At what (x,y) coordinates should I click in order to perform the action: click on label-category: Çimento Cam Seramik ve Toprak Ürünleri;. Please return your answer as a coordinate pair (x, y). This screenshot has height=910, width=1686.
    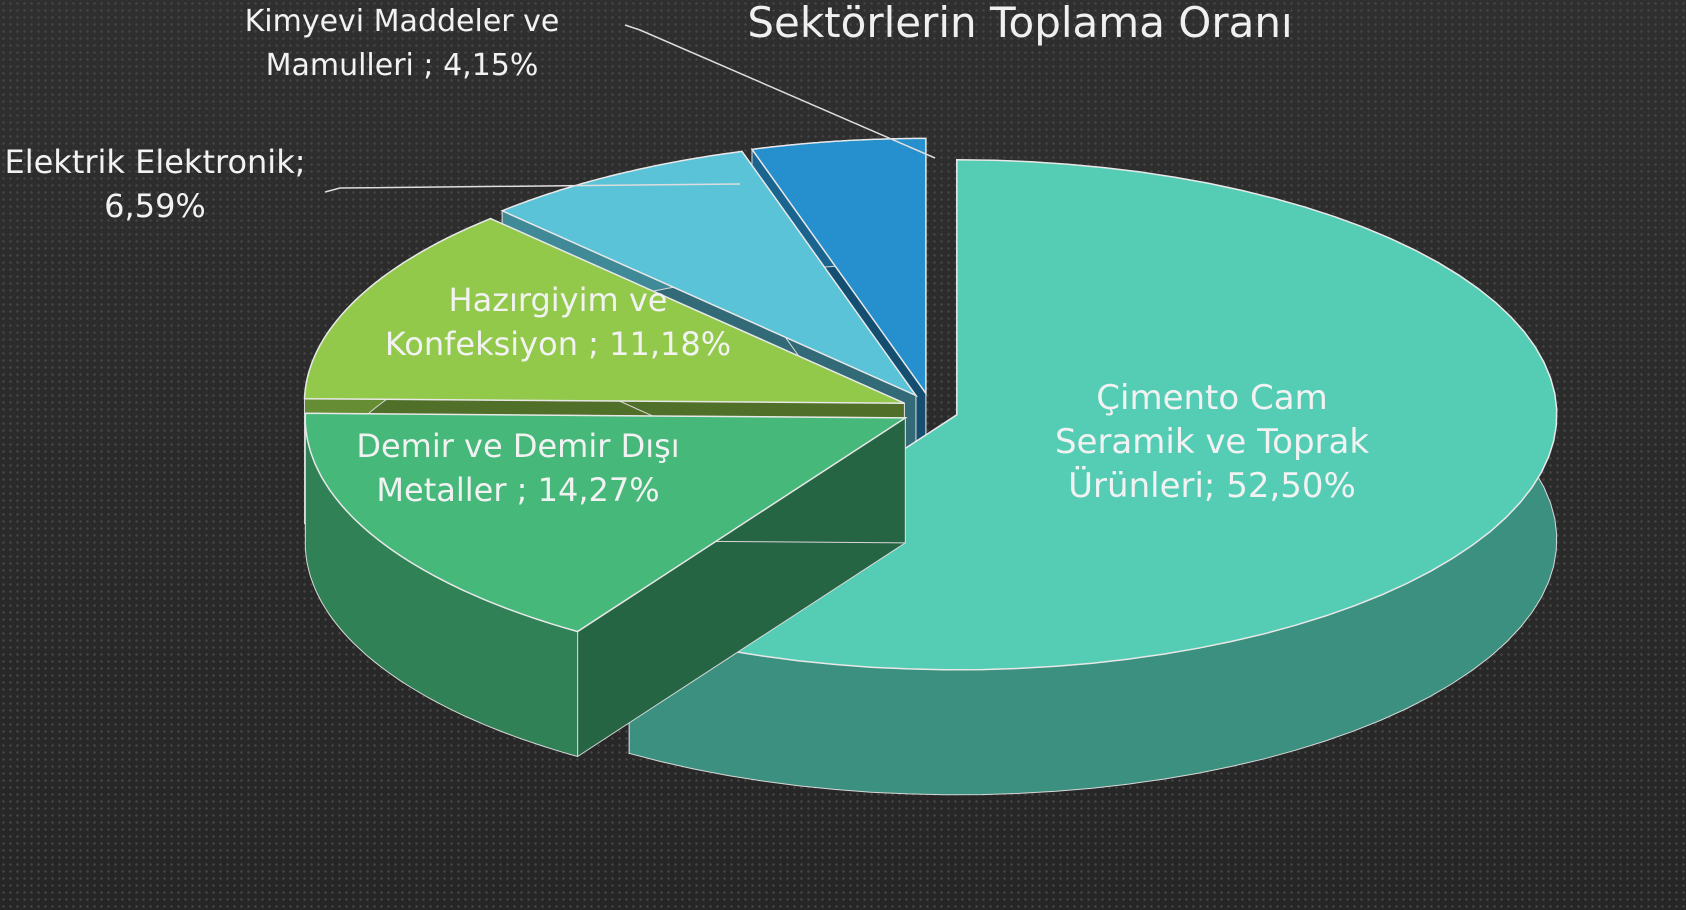
    Looking at the image, I should click on (1212, 442).